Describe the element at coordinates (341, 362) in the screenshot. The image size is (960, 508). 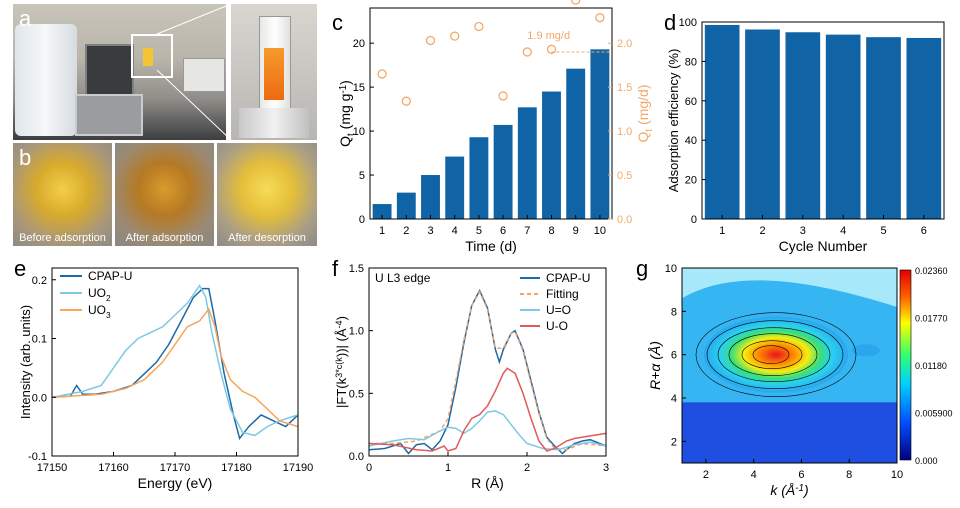
I see `f-ylabel: |FT(k3*c(k))| (Å-4)` at that location.